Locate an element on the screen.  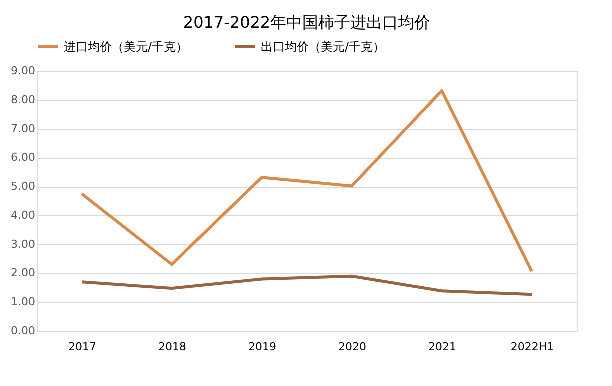
x-tick-label: 2022H1 is located at coordinates (532, 347).